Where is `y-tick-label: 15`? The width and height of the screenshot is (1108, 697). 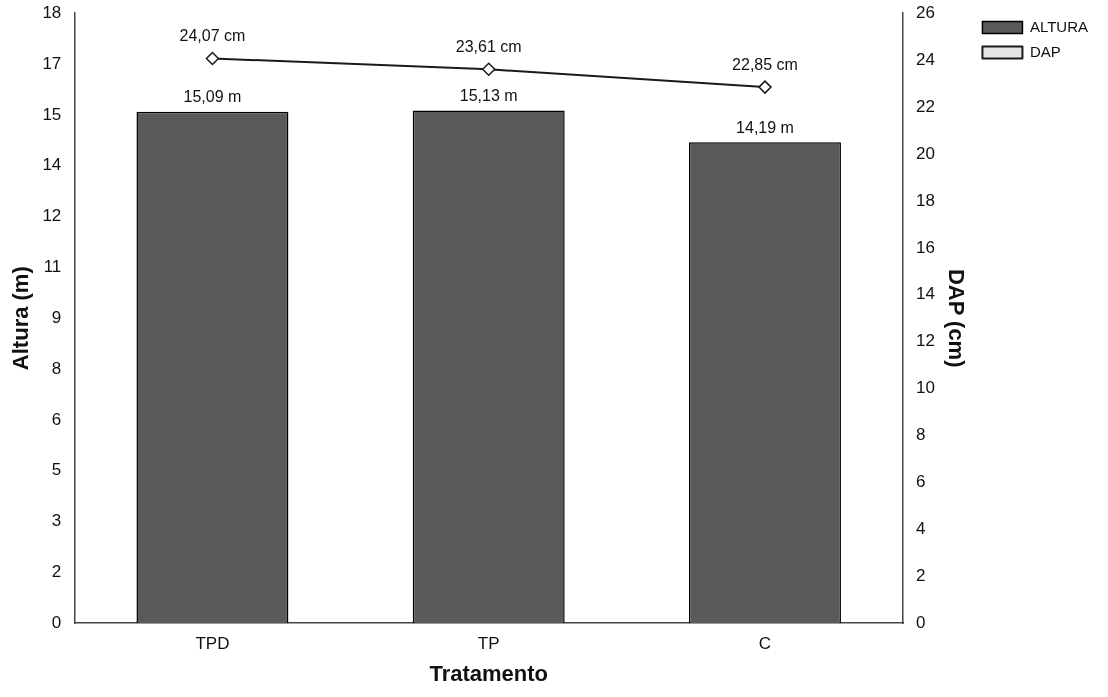 y-tick-label: 15 is located at coordinates (52, 114).